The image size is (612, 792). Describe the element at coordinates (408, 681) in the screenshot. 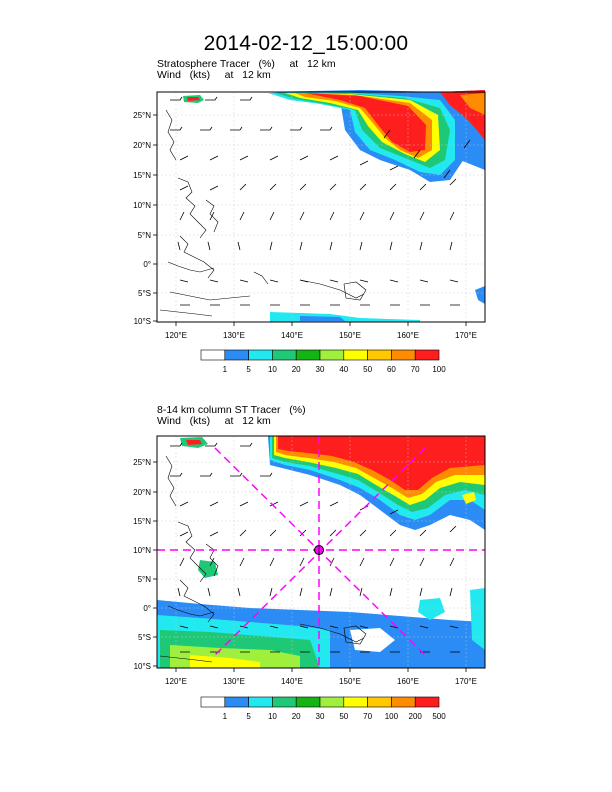

I see `bottom-lon-label: 160°E` at that location.